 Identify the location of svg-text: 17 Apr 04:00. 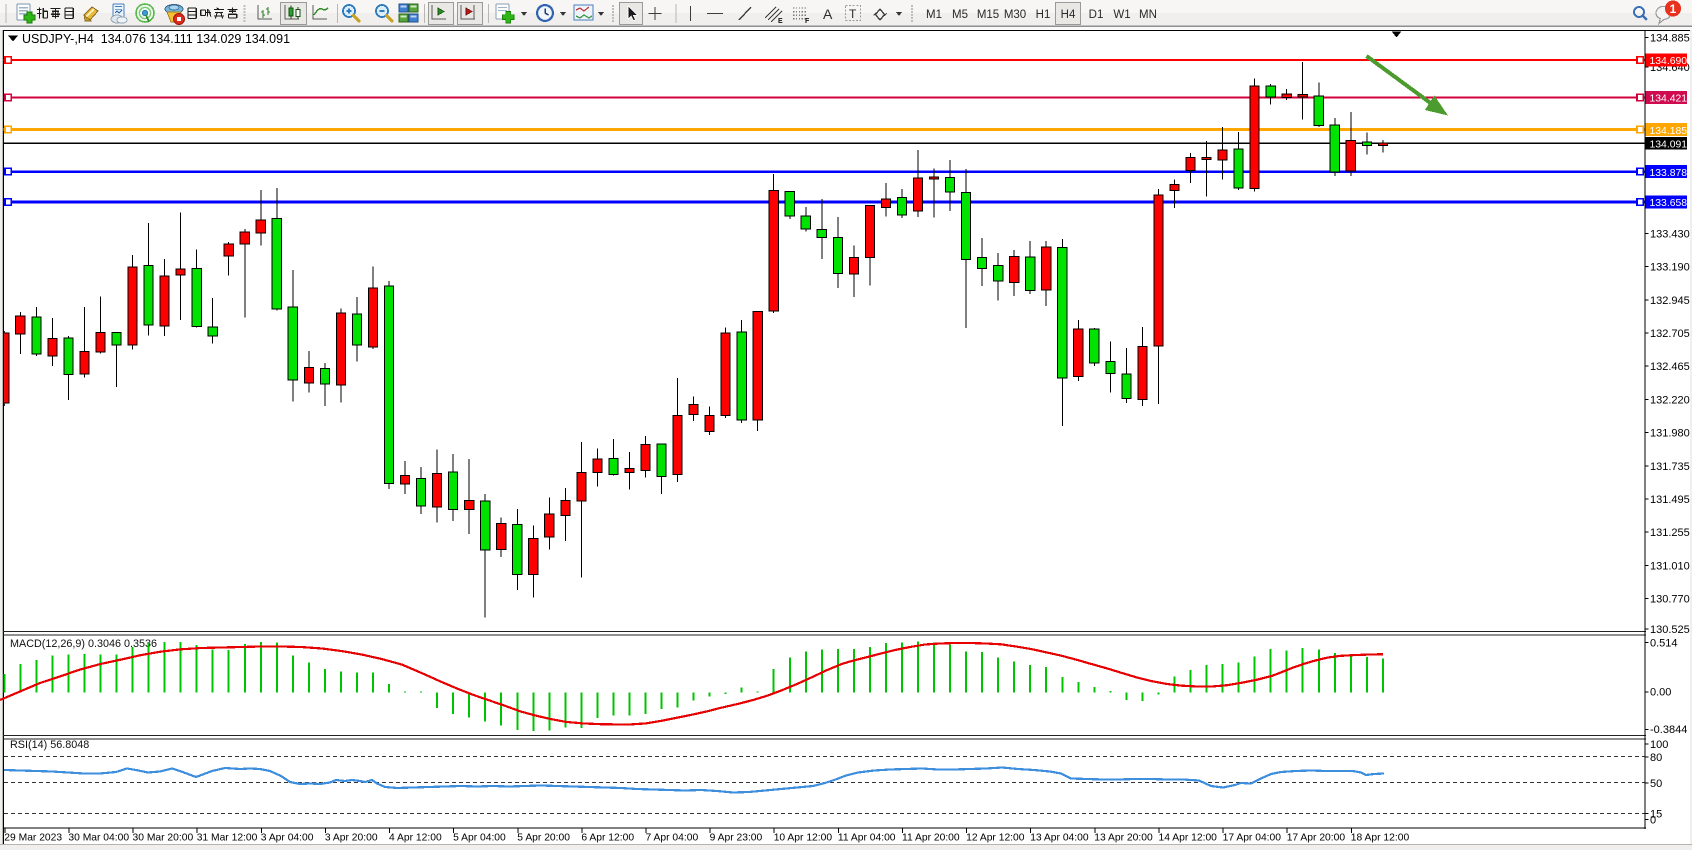
(1252, 838).